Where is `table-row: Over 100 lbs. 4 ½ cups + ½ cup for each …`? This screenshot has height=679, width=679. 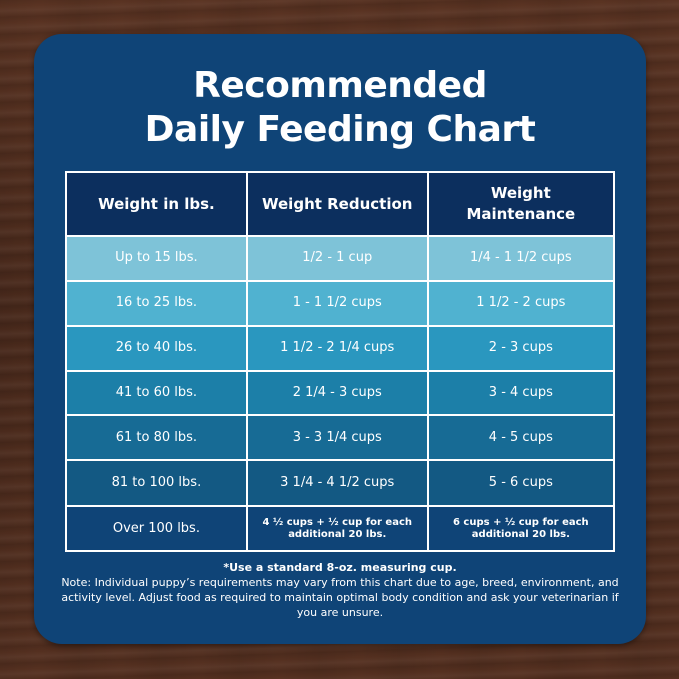
table-row: Over 100 lbs. 4 ½ cups + ½ cup for each … is located at coordinates (340, 528).